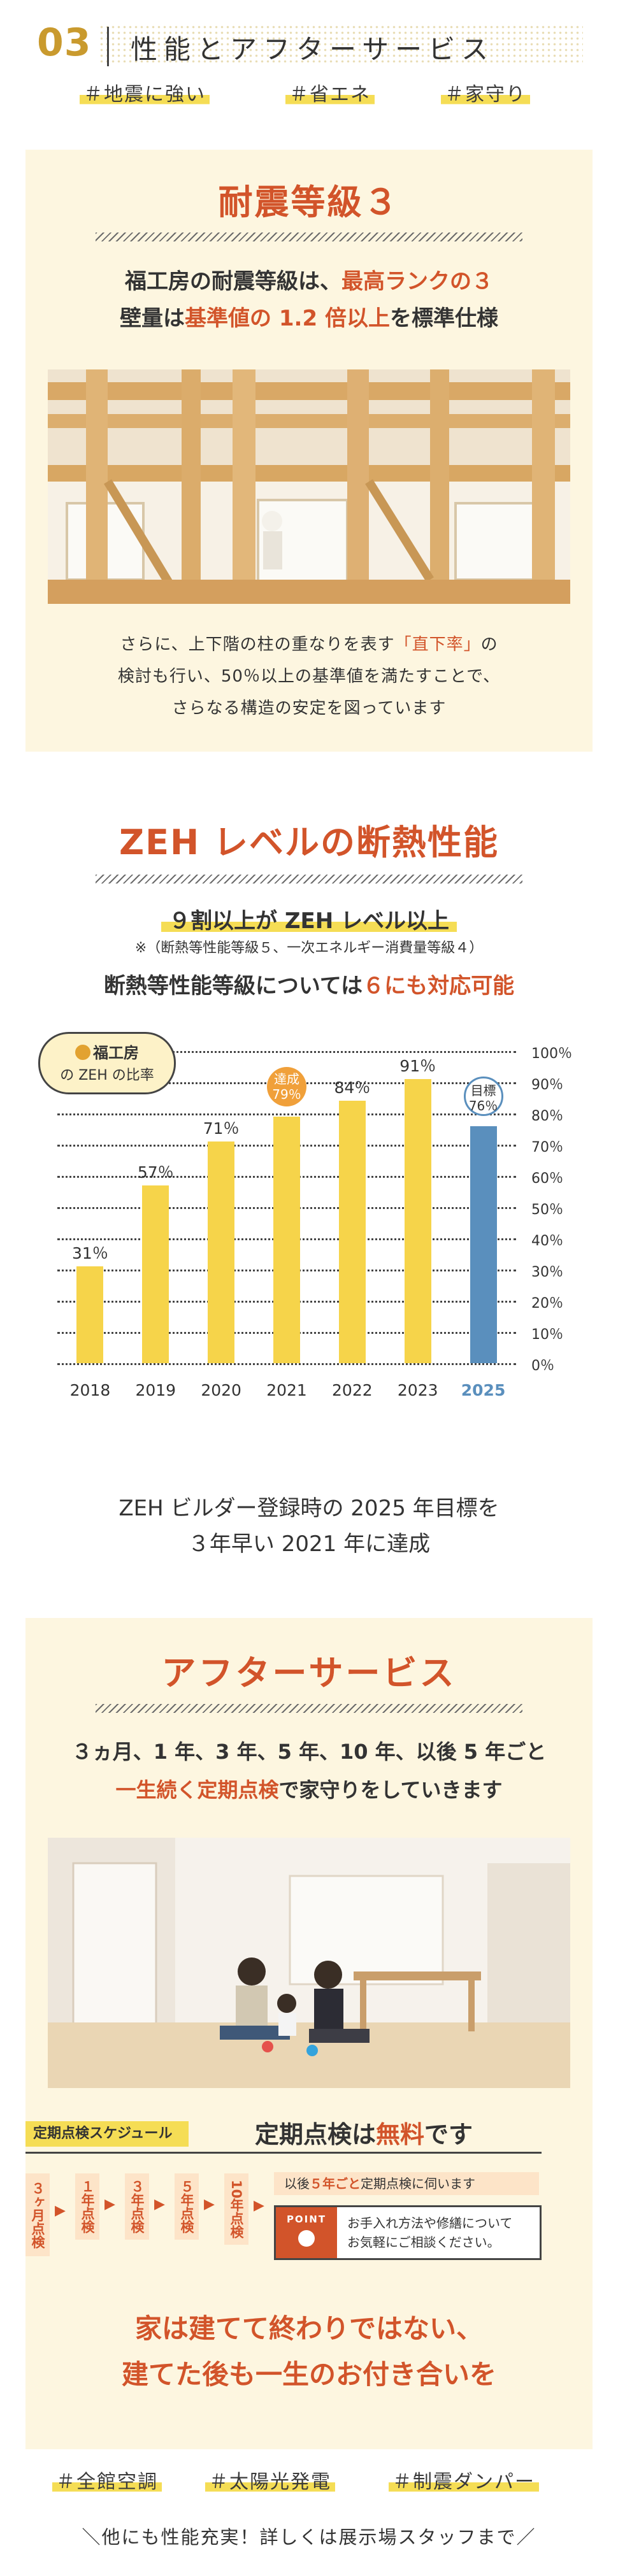  I want to click on y-tick-label: 80％, so click(547, 1116).